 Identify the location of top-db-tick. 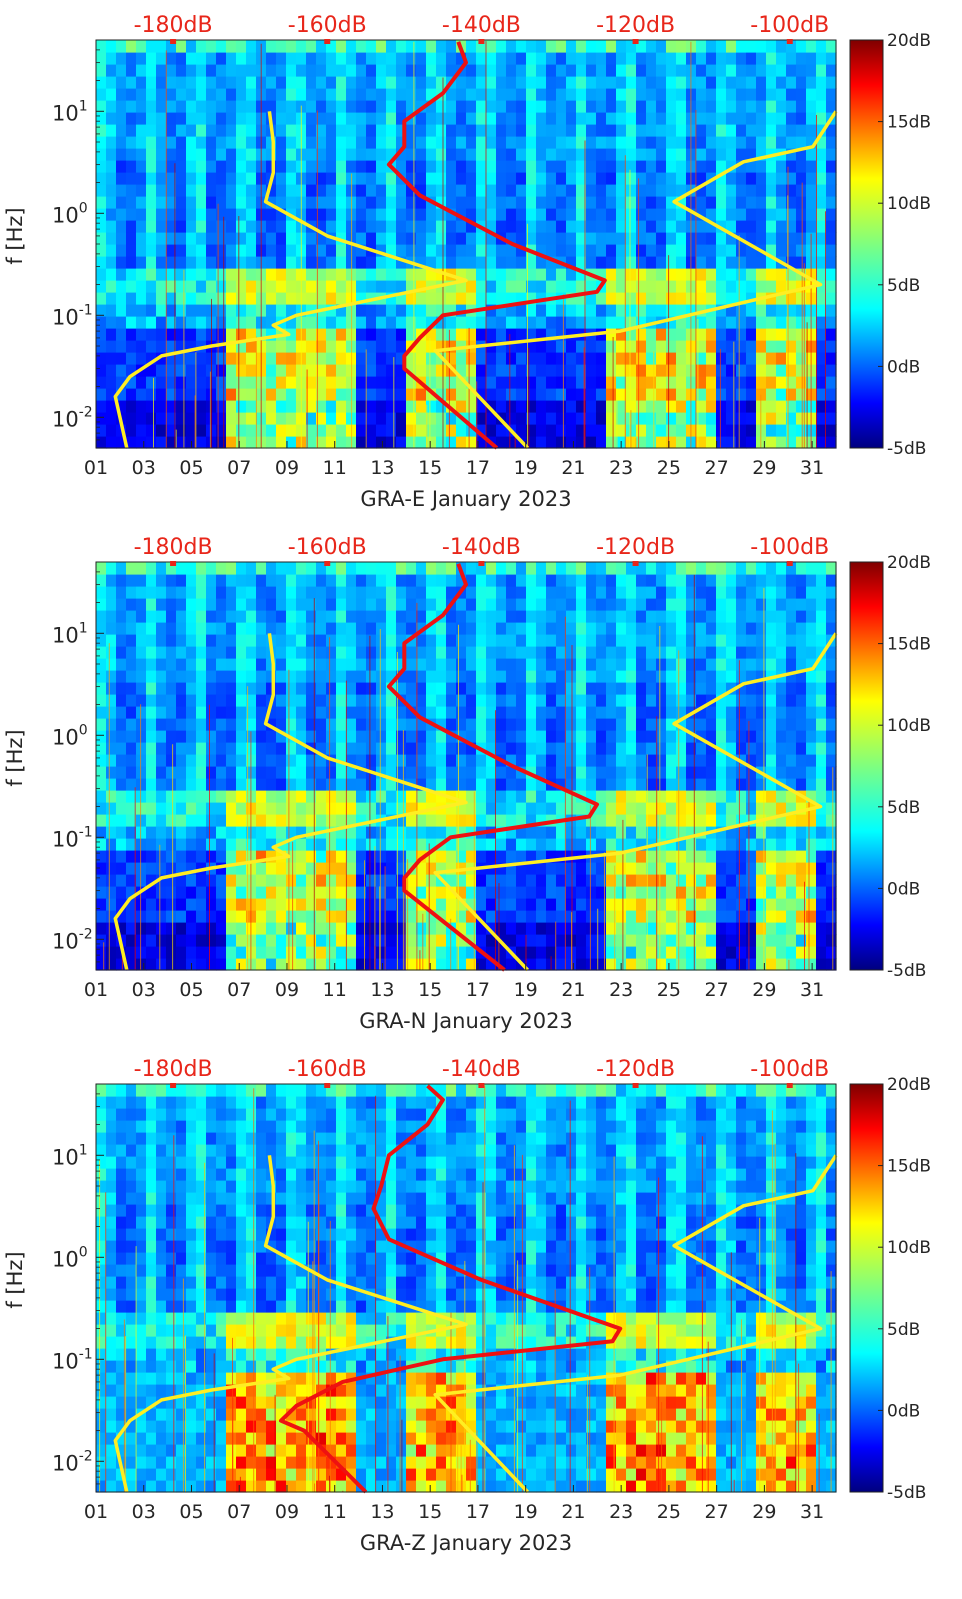
(481, 41).